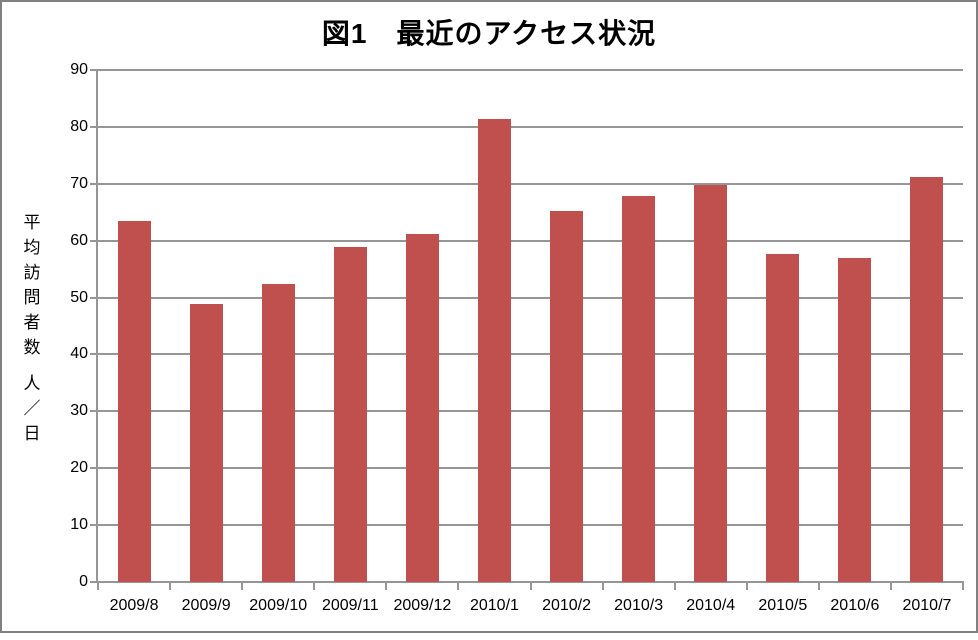 This screenshot has width=978, height=640. I want to click on y-axis-title-char: 数, so click(32, 347).